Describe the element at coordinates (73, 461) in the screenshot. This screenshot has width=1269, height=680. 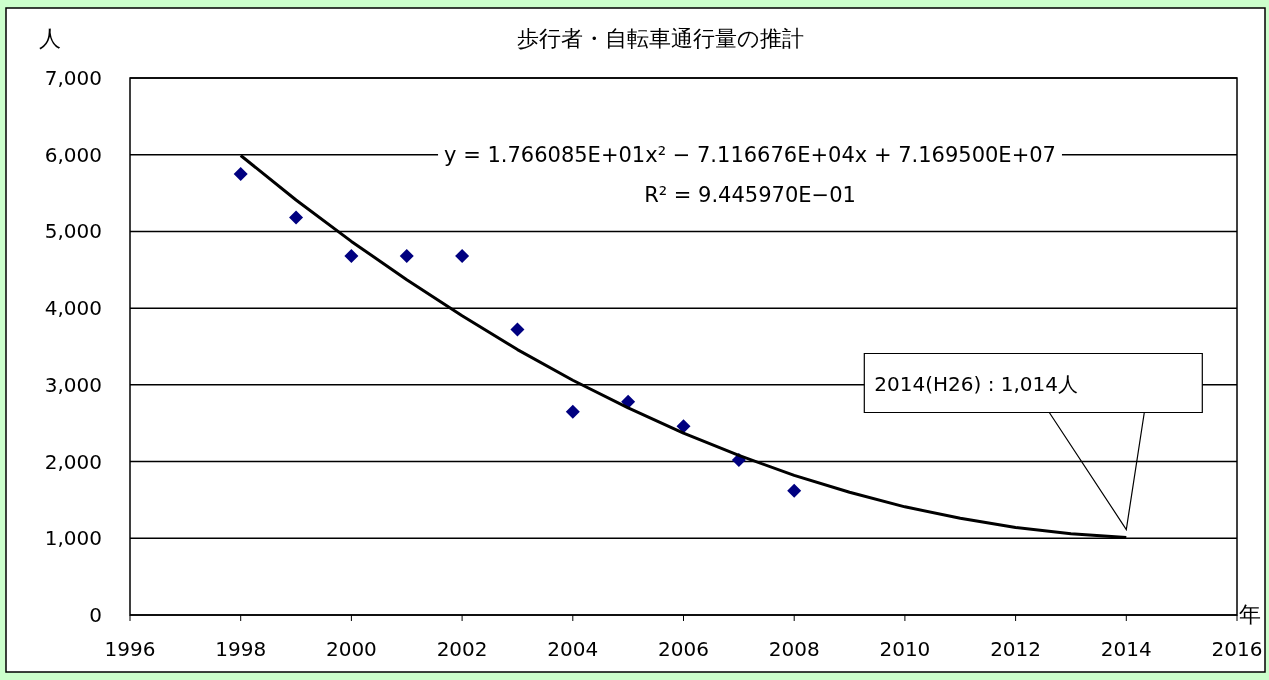
I see `y-tick-label: 2,000` at that location.